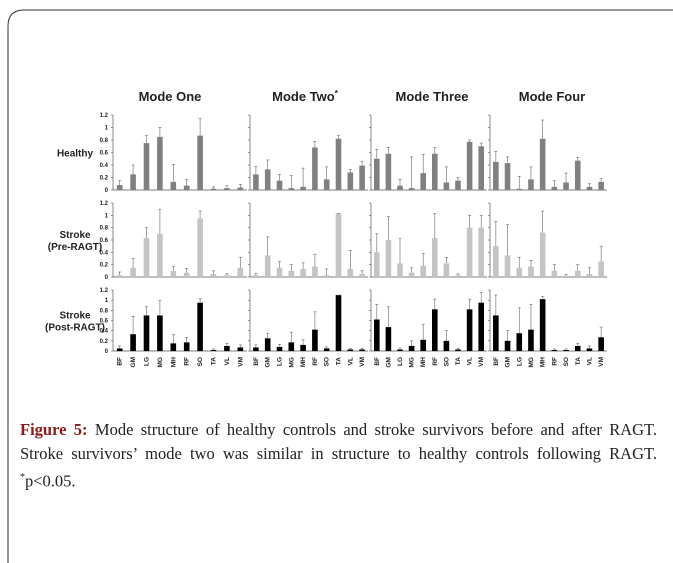  I want to click on column-title-text: Mode Three, so click(432, 96).